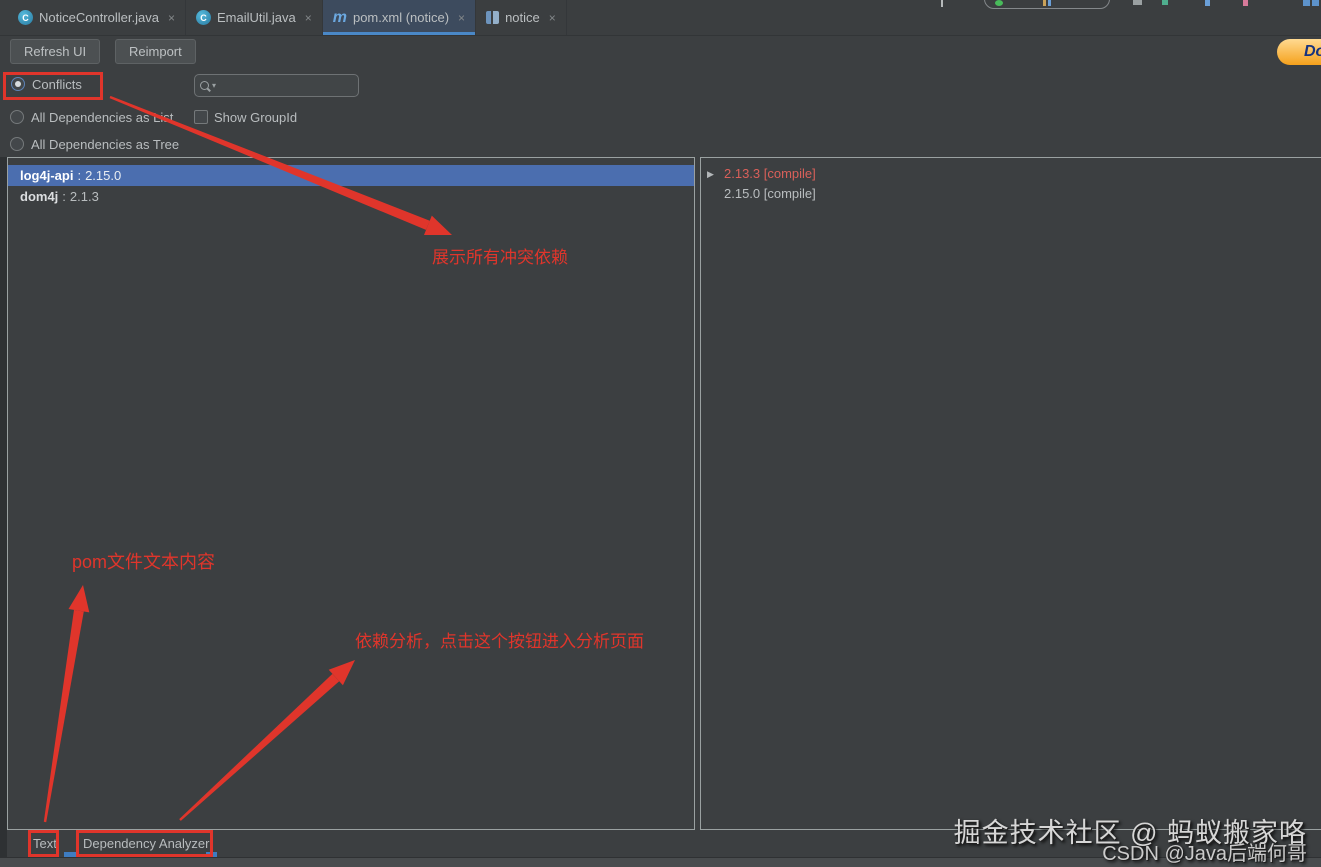  What do you see at coordinates (39, 196) in the screenshot?
I see `dependency-name: dom4j` at bounding box center [39, 196].